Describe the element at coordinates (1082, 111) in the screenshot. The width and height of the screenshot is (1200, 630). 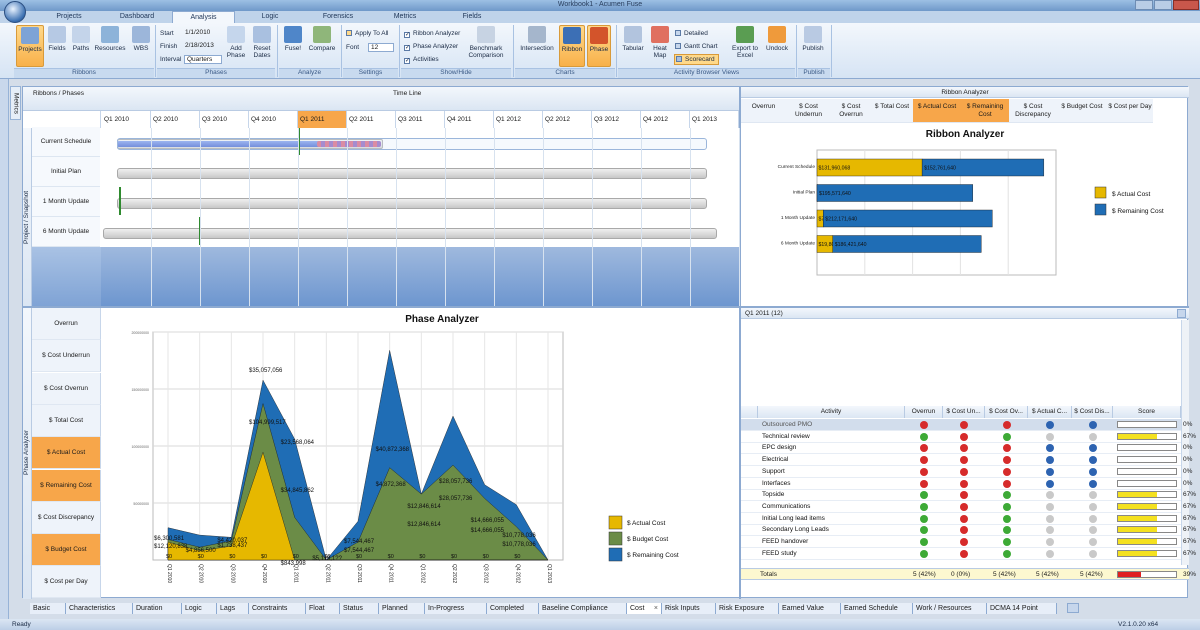
I see `ribbon-measure-7: $ Budget Cost` at that location.